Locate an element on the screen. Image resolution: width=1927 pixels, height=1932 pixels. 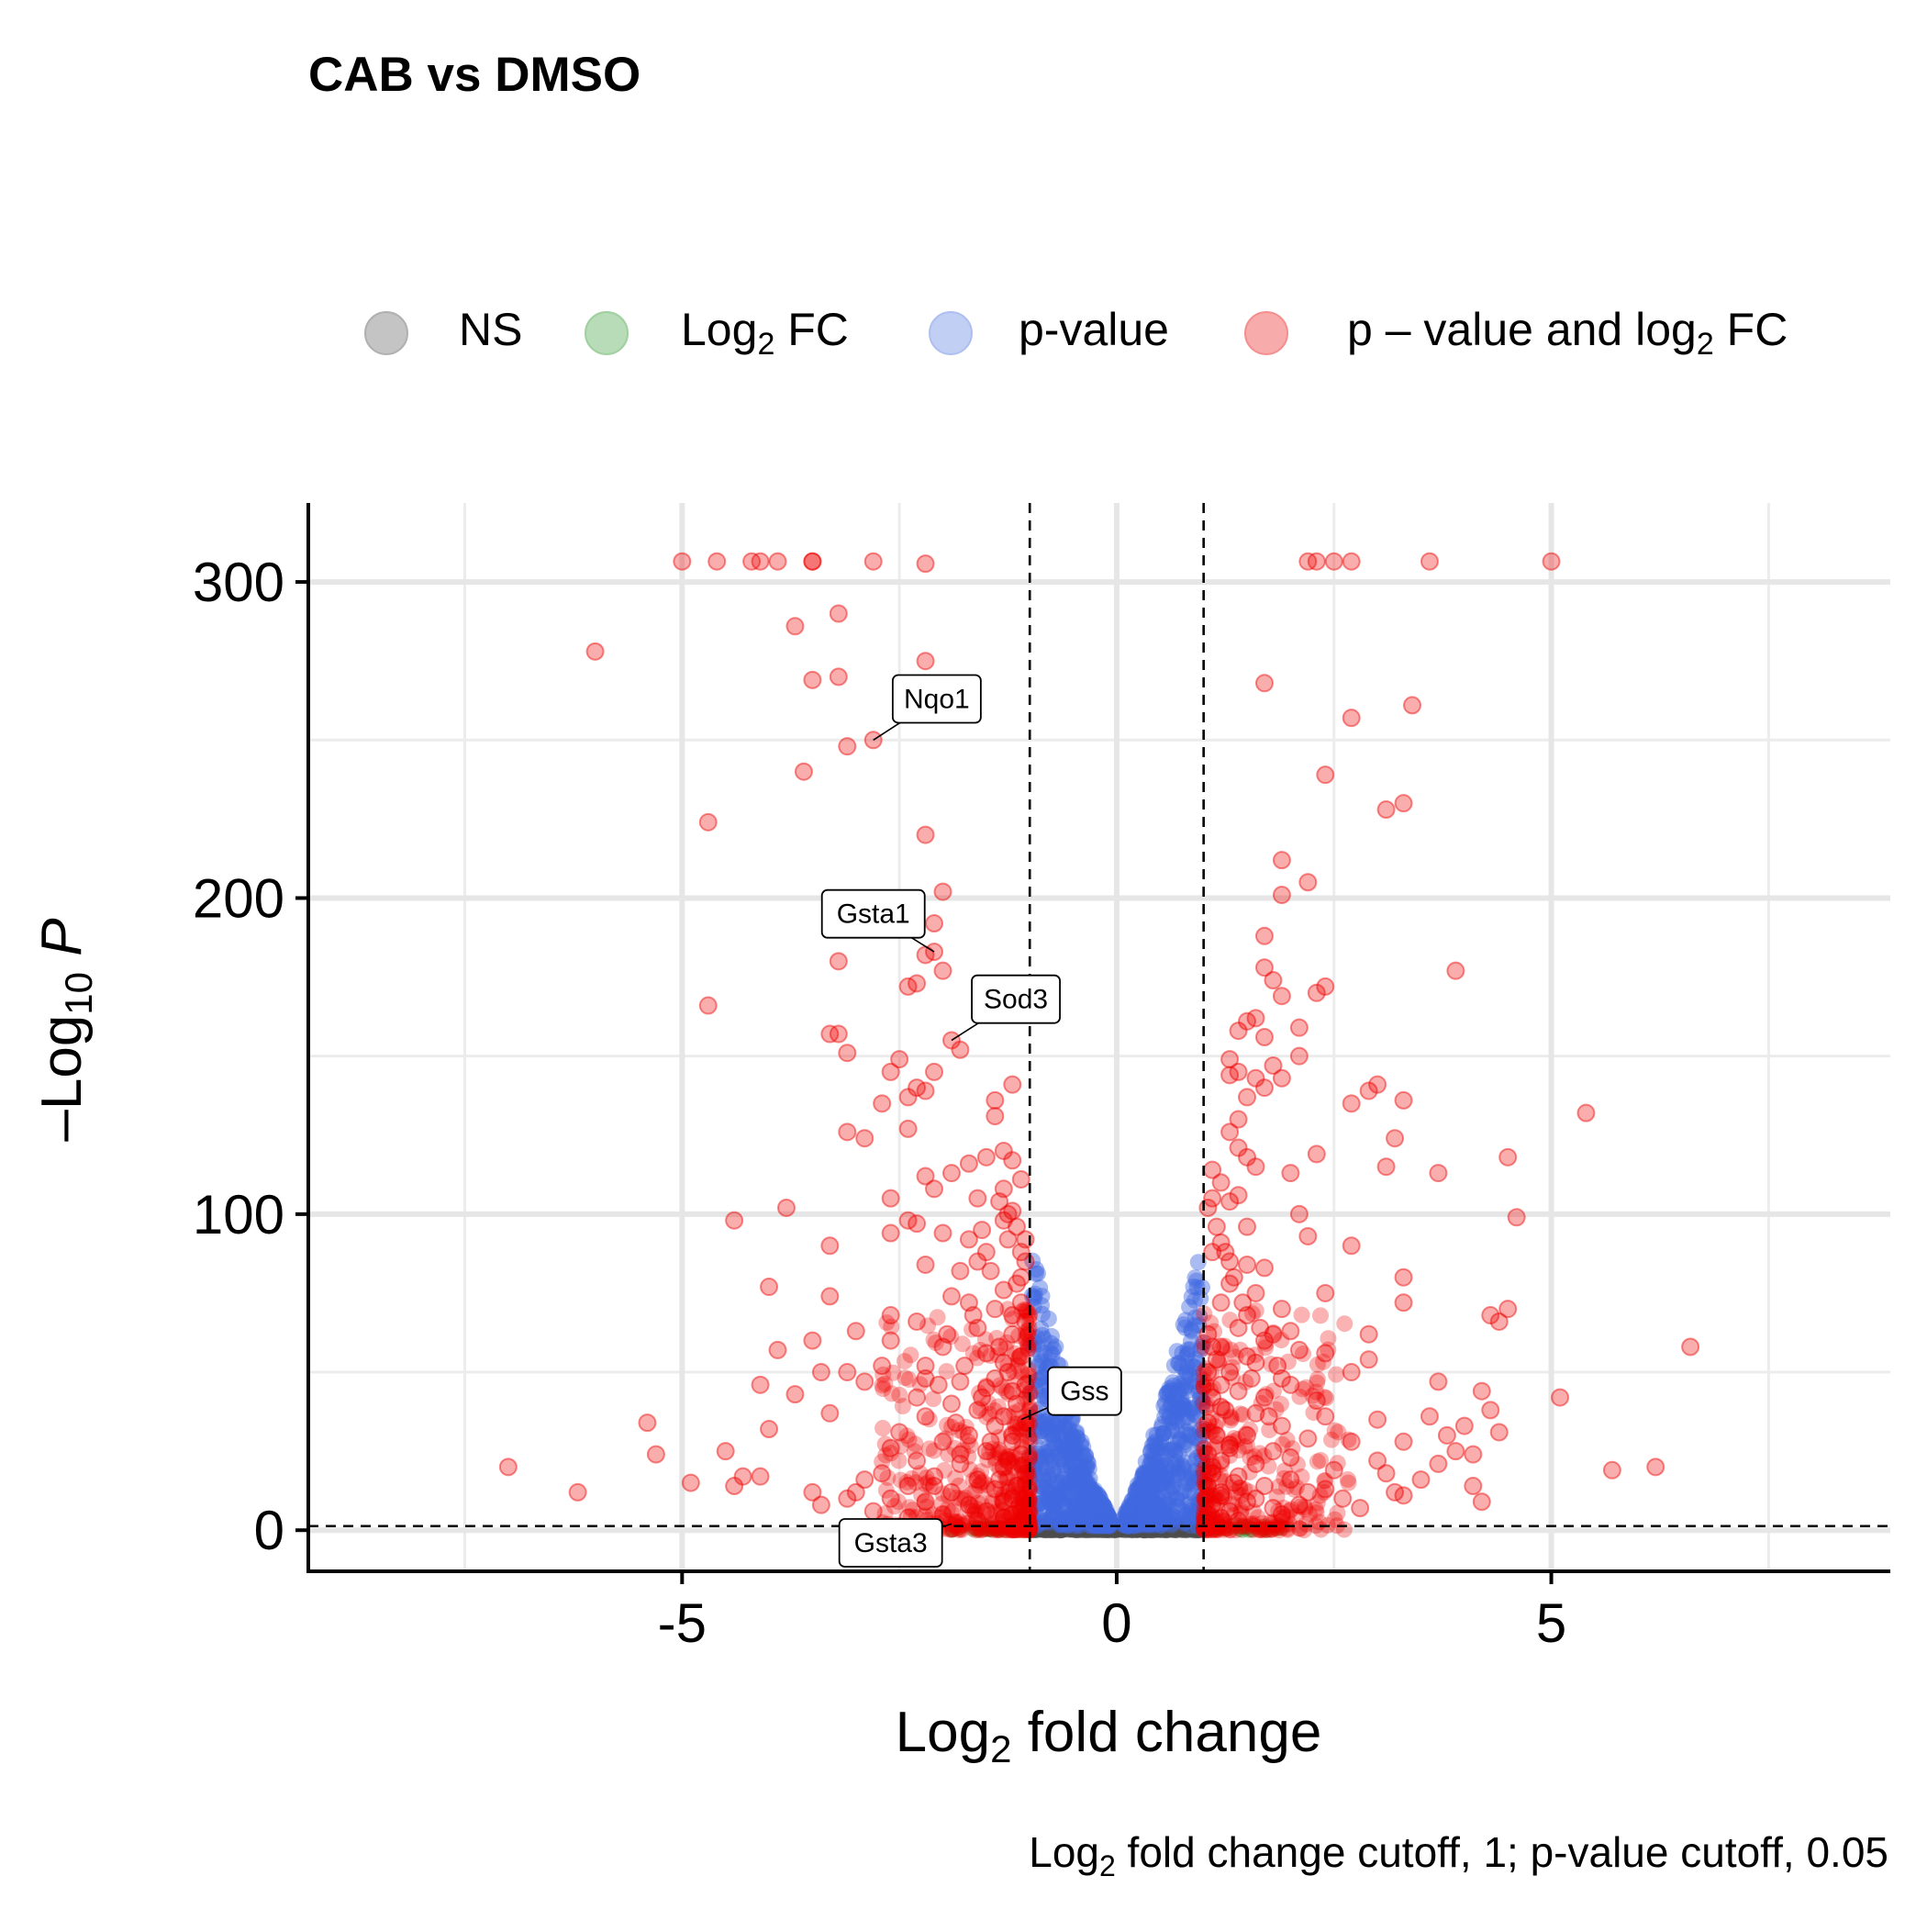
annotation-sod3: Sod3 is located at coordinates (1006, 1008).